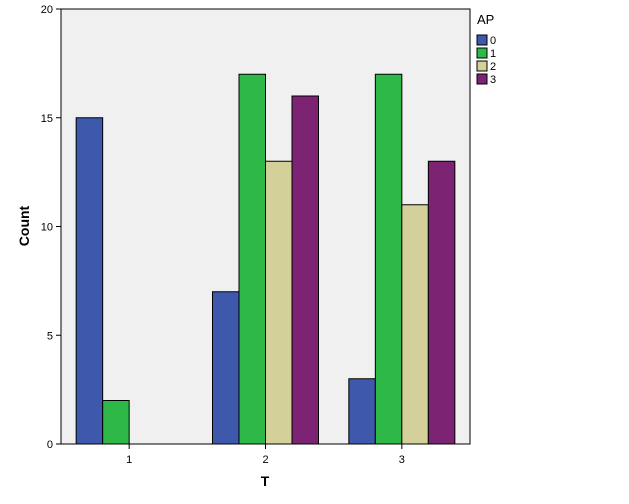  Describe the element at coordinates (50, 336) in the screenshot. I see `y-tick-label: 5` at that location.